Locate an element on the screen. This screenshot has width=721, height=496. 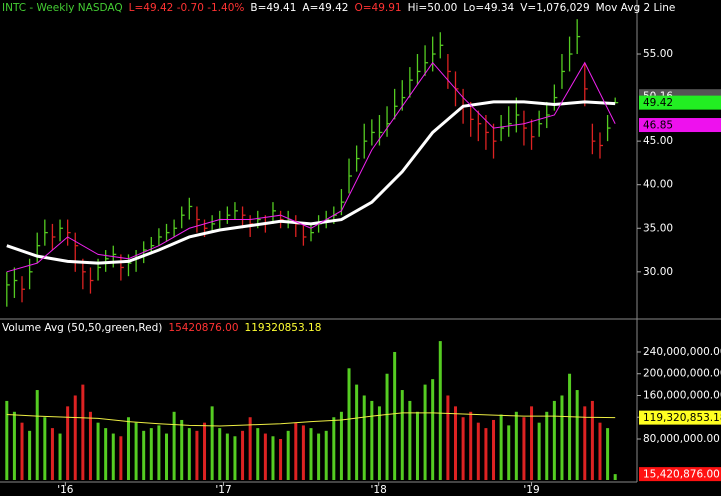
x-tick-label: '16 is located at coordinates (65, 490).